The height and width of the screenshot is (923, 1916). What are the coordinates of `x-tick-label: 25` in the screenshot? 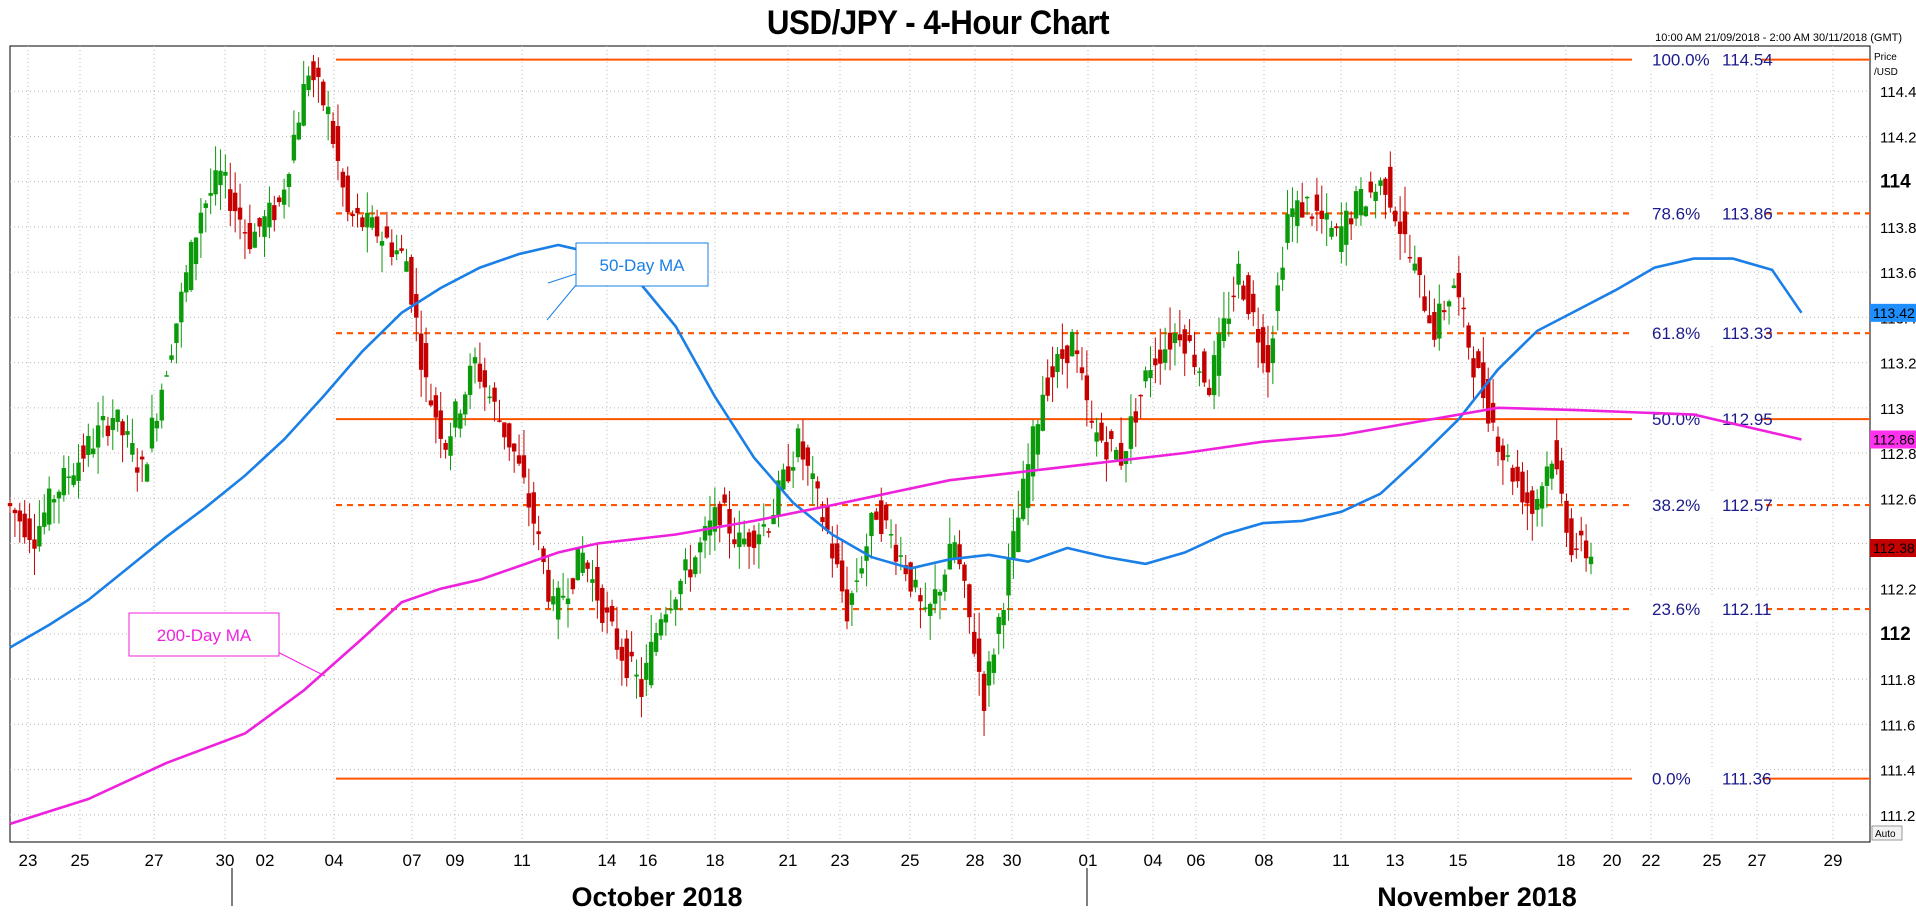 It's located at (910, 860).